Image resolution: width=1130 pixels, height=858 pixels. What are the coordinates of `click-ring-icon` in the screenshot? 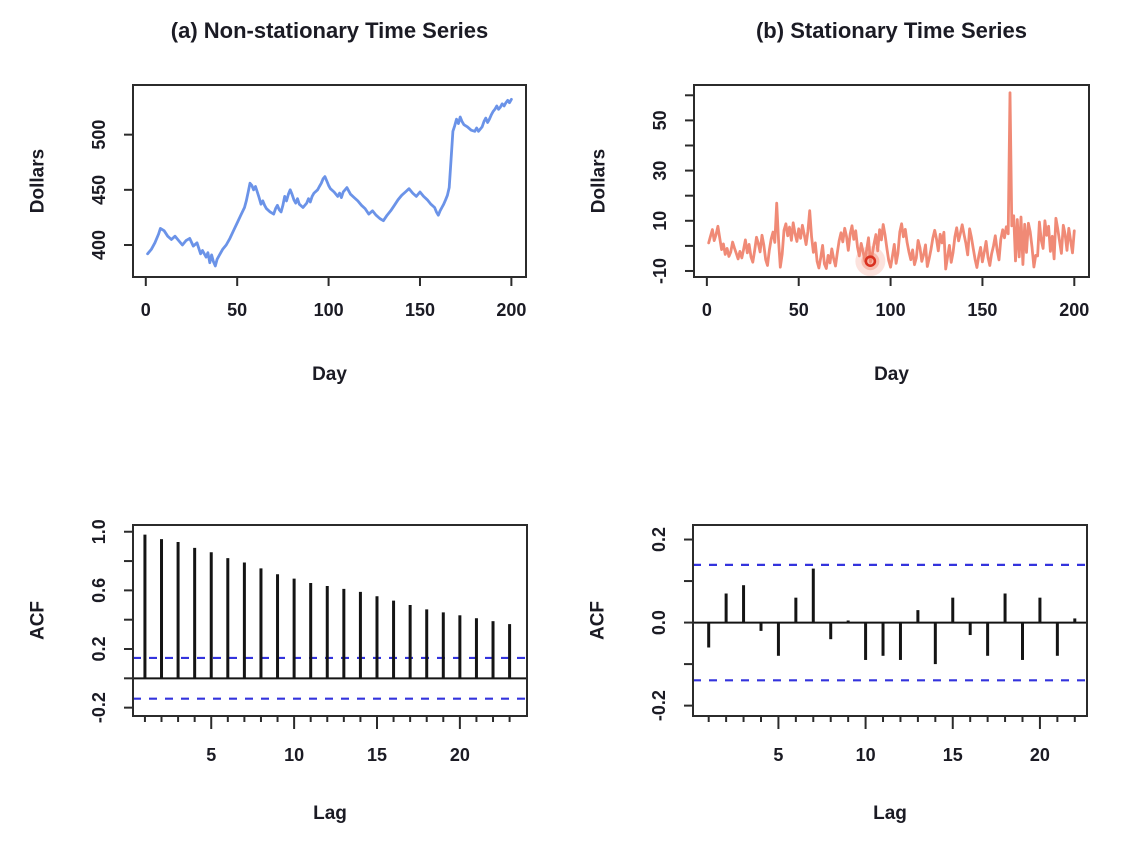 It's located at (870, 261).